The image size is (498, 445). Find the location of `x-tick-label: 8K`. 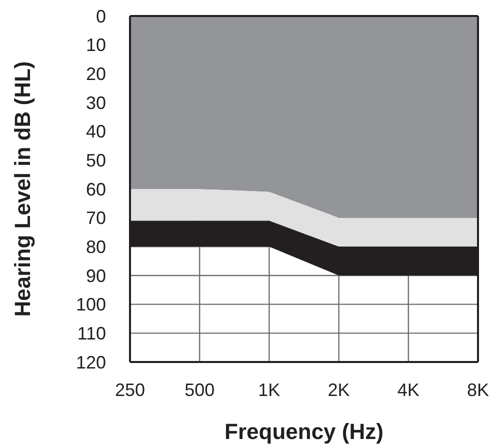

x-tick-label: 8K is located at coordinates (478, 390).